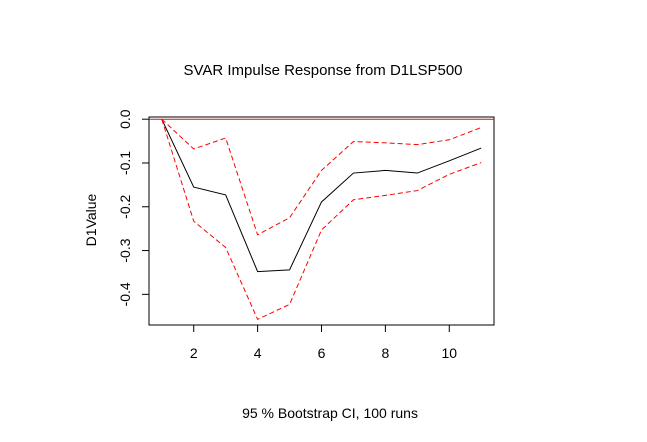 The image size is (647, 442). What do you see at coordinates (125, 163) in the screenshot?
I see `y-tick-label: -0.1` at bounding box center [125, 163].